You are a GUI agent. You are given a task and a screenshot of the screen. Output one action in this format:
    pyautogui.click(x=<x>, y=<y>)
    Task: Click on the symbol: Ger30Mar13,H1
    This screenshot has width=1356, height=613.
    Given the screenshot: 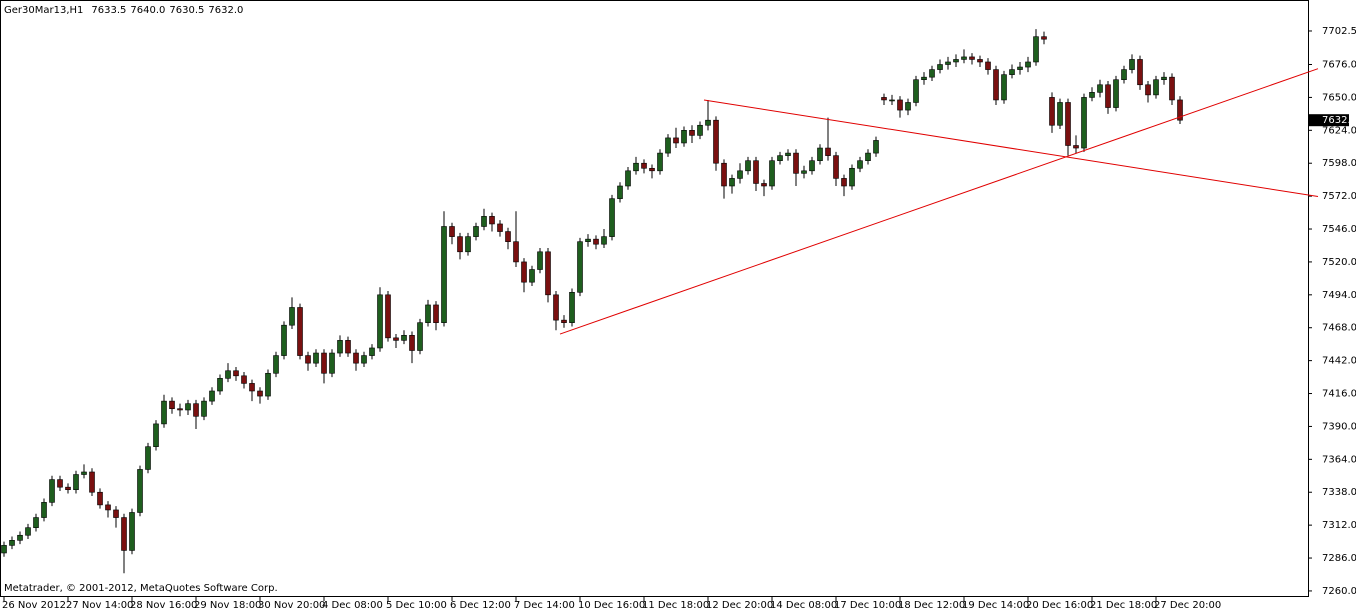 What is the action you would take?
    pyautogui.click(x=43, y=10)
    